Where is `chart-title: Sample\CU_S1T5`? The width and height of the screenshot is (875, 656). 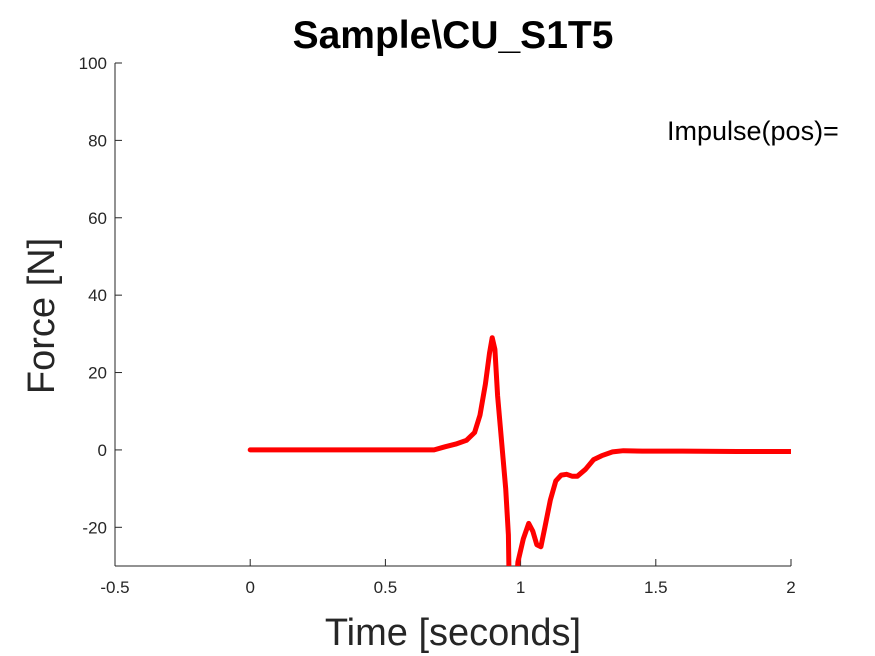
chart-title: Sample\CU_S1T5 is located at coordinates (453, 35).